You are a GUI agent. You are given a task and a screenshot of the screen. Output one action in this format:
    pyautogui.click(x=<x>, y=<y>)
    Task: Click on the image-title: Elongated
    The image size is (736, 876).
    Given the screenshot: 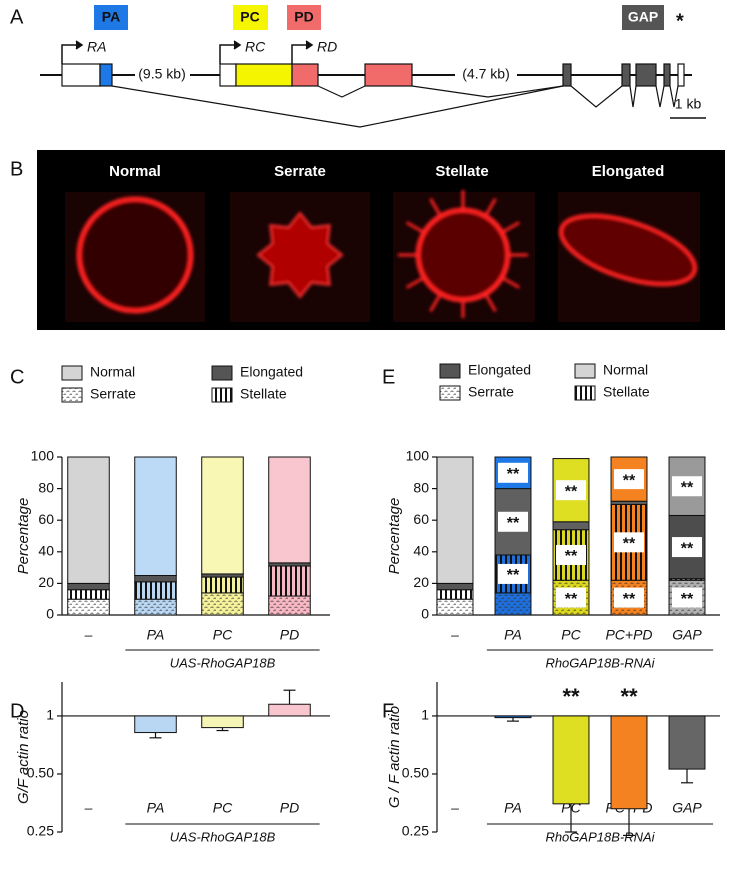 What is the action you would take?
    pyautogui.click(x=628, y=171)
    